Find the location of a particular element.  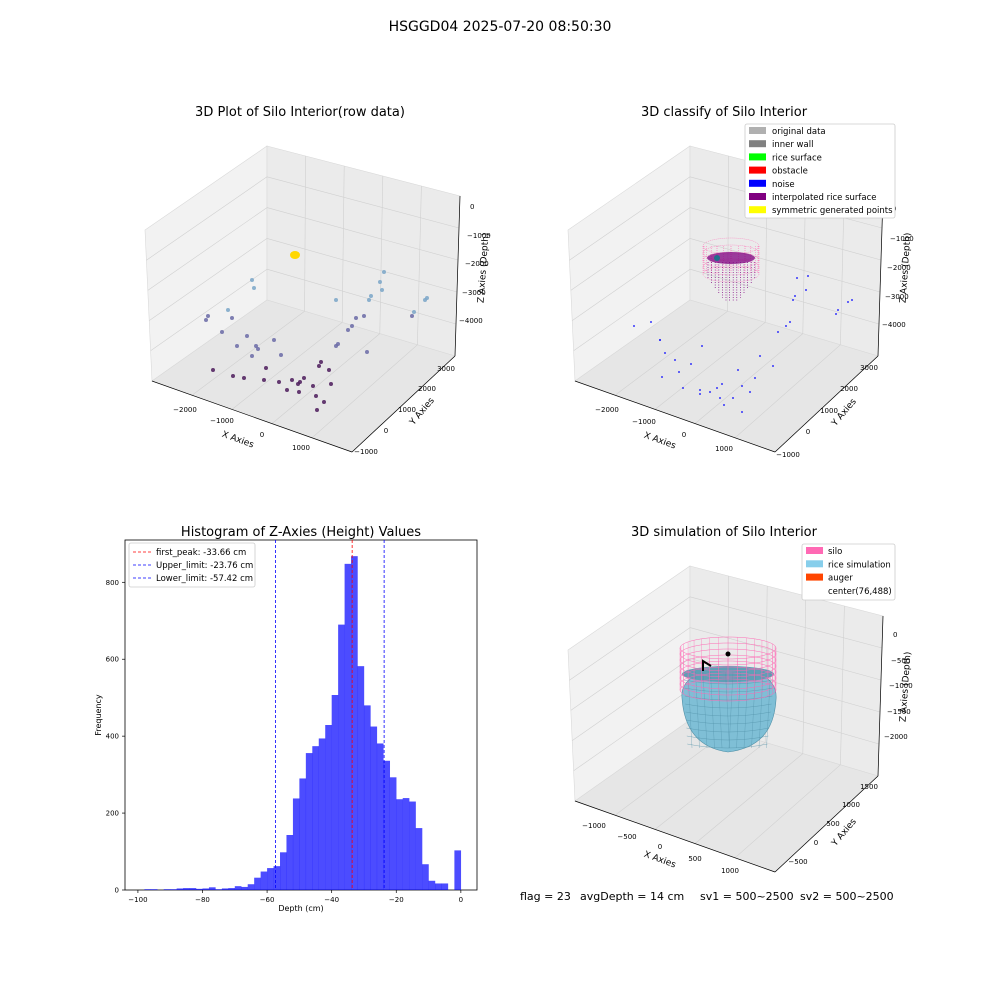

simulation-x-tick: 500 is located at coordinates (694, 859).